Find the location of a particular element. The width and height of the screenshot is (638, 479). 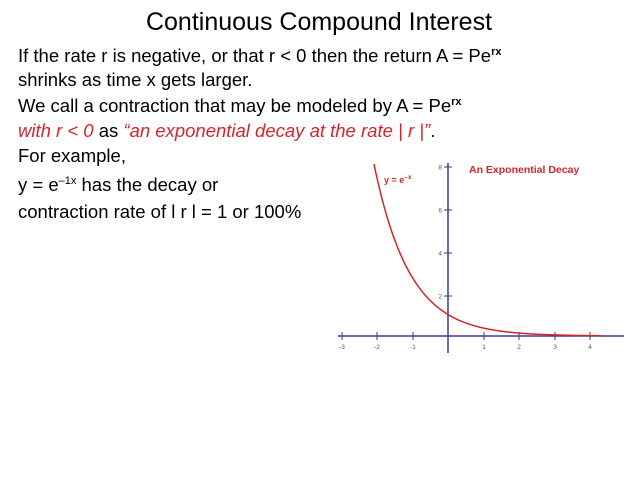

line4-quote: “an exponential decay at the rate | r |” is located at coordinates (277, 130).